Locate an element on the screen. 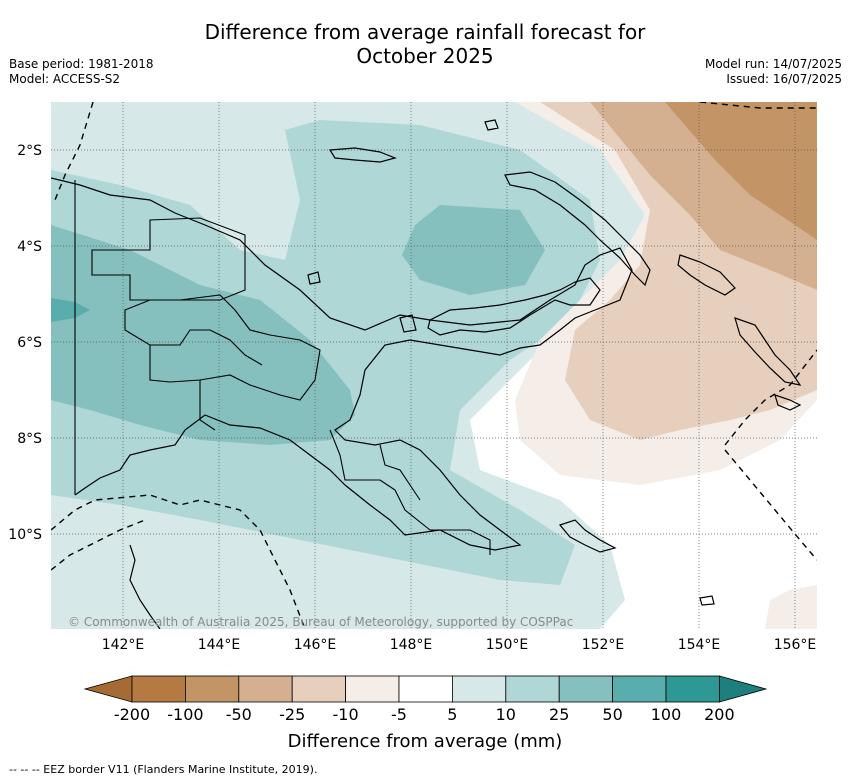 Image resolution: width=850 pixels, height=781 pixels. bougainville is located at coordinates (706, 275).